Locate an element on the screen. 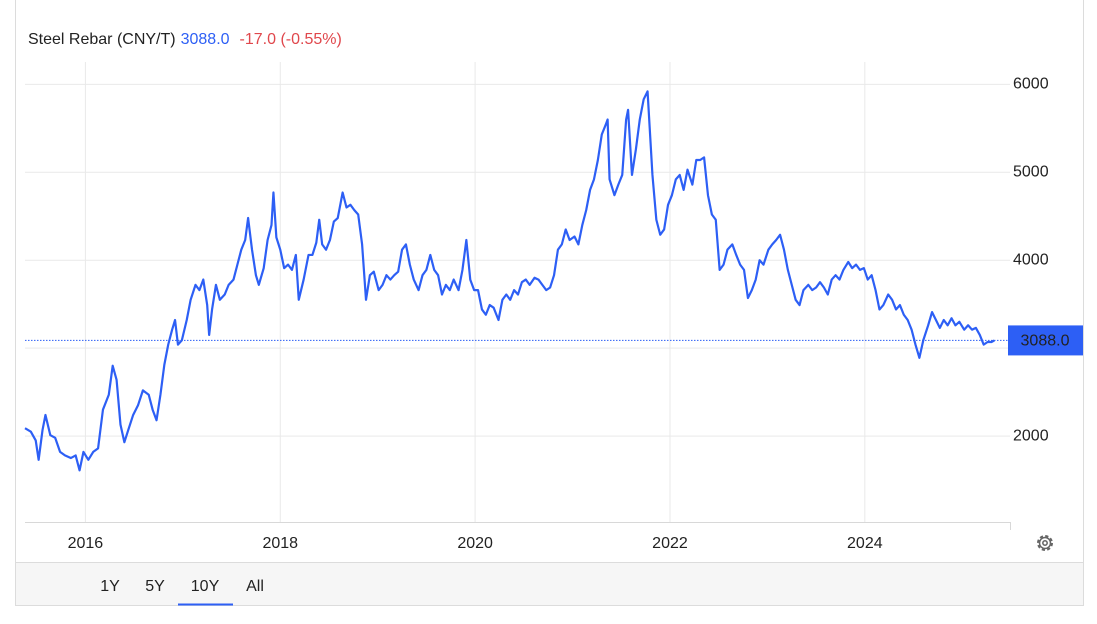  settings-icon is located at coordinates (1045, 543).